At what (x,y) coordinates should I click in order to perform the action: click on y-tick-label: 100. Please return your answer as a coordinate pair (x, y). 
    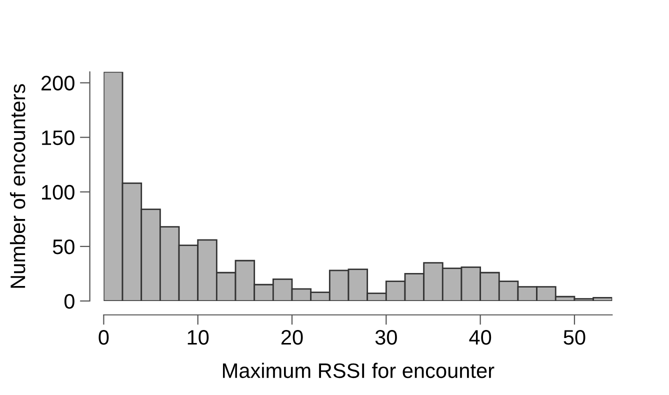
    Looking at the image, I should click on (58, 192).